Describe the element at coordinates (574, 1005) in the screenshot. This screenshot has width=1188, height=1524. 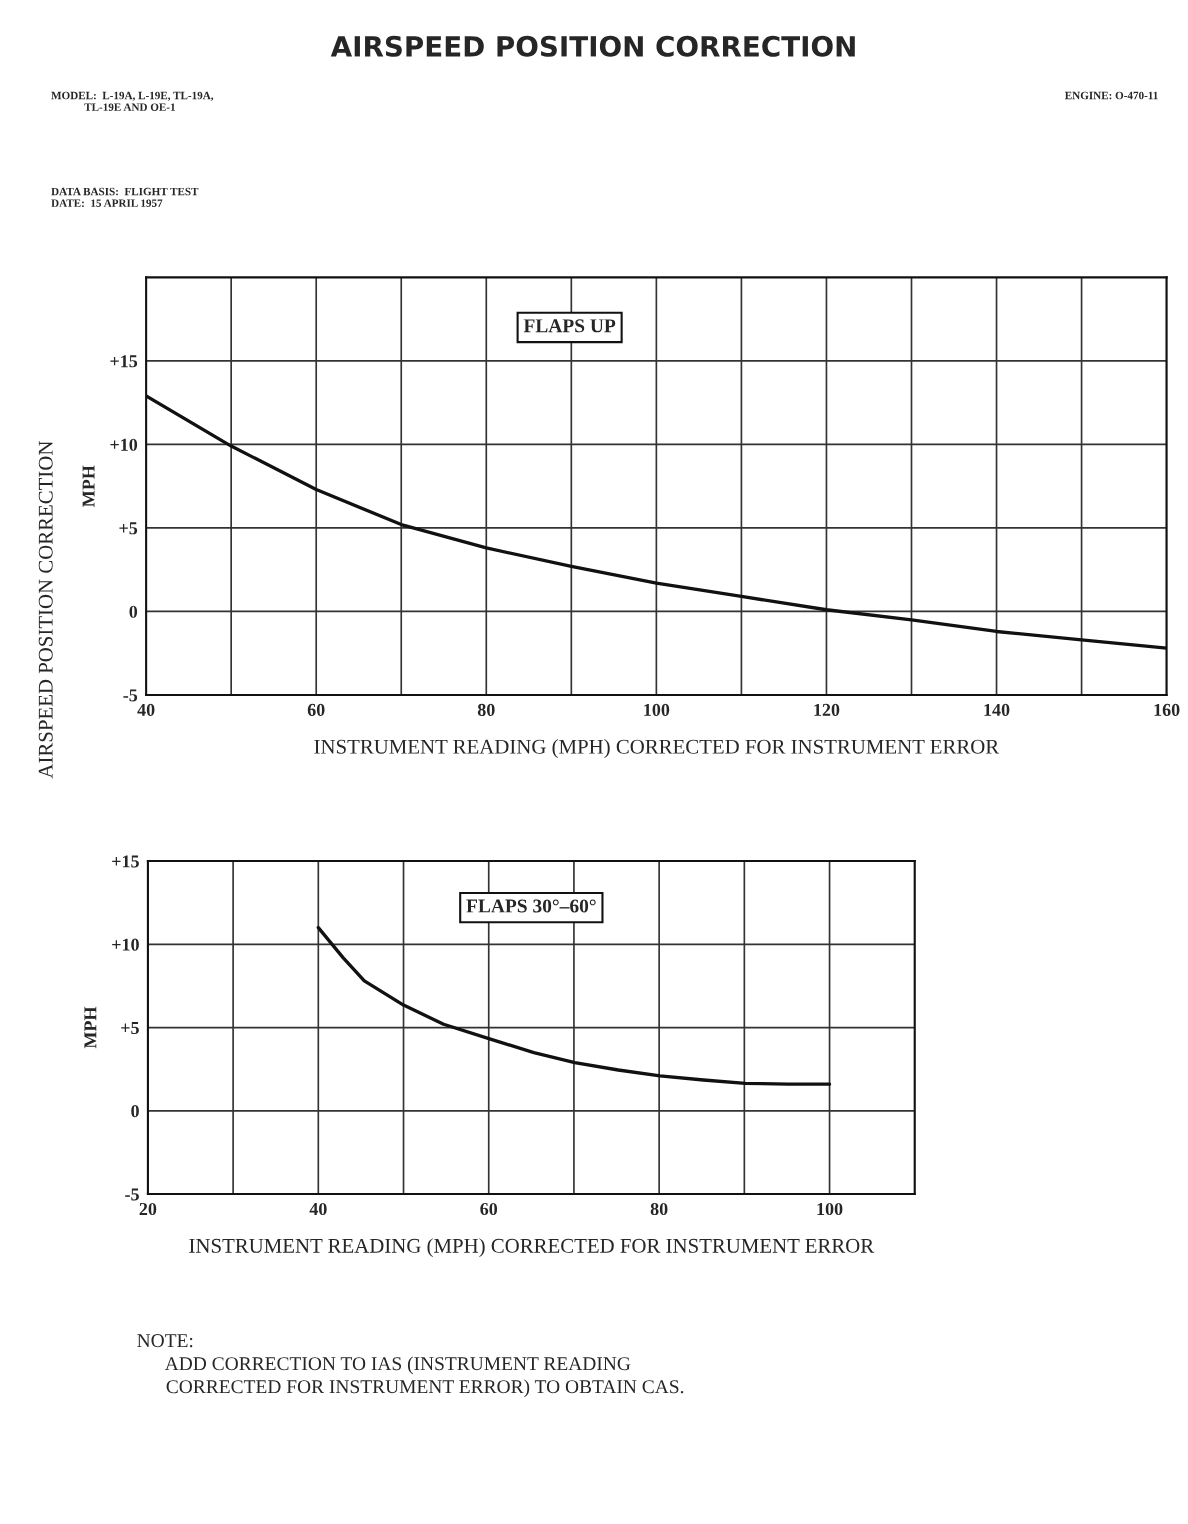
I see `line-series` at that location.